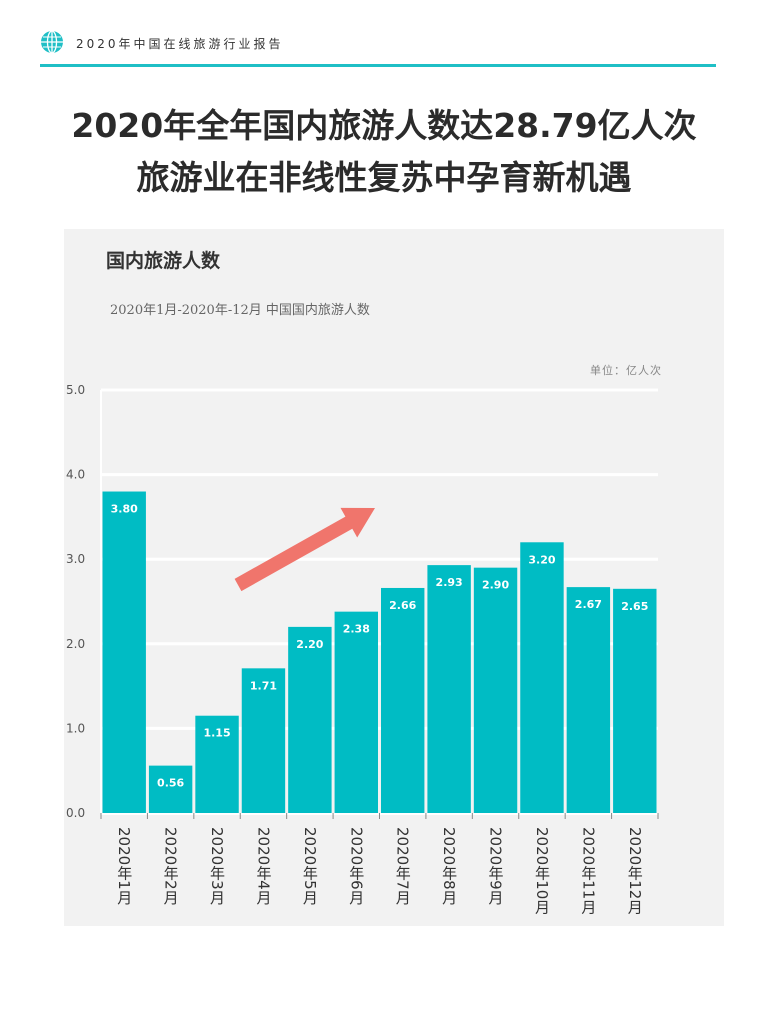 This screenshot has height=1024, width=768. What do you see at coordinates (75, 475) in the screenshot?
I see `y-tick-label: 4.0` at bounding box center [75, 475].